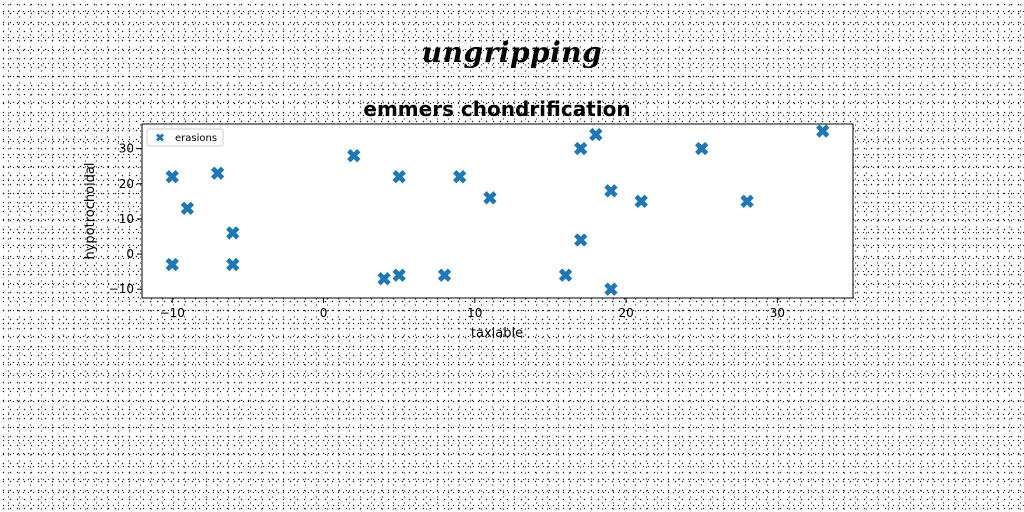 The height and width of the screenshot is (512, 1024). I want to click on legend-marker-glyph, so click(160, 137).